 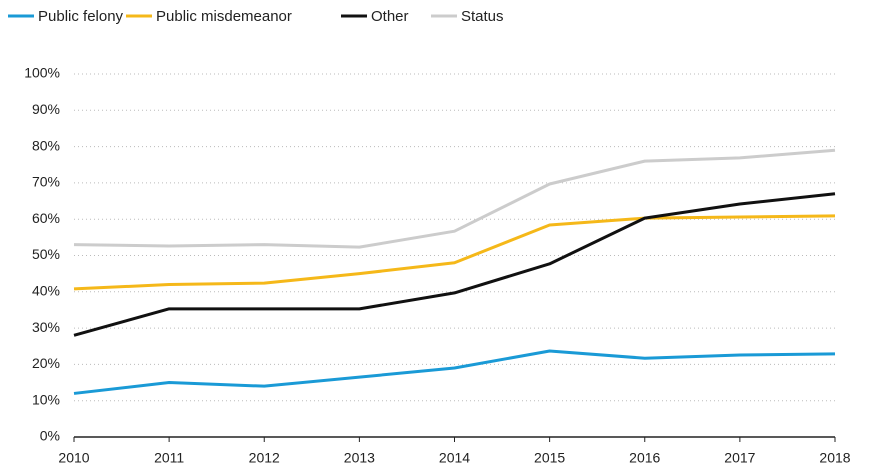 What do you see at coordinates (454, 458) in the screenshot?
I see `x-tick-label: 2014` at bounding box center [454, 458].